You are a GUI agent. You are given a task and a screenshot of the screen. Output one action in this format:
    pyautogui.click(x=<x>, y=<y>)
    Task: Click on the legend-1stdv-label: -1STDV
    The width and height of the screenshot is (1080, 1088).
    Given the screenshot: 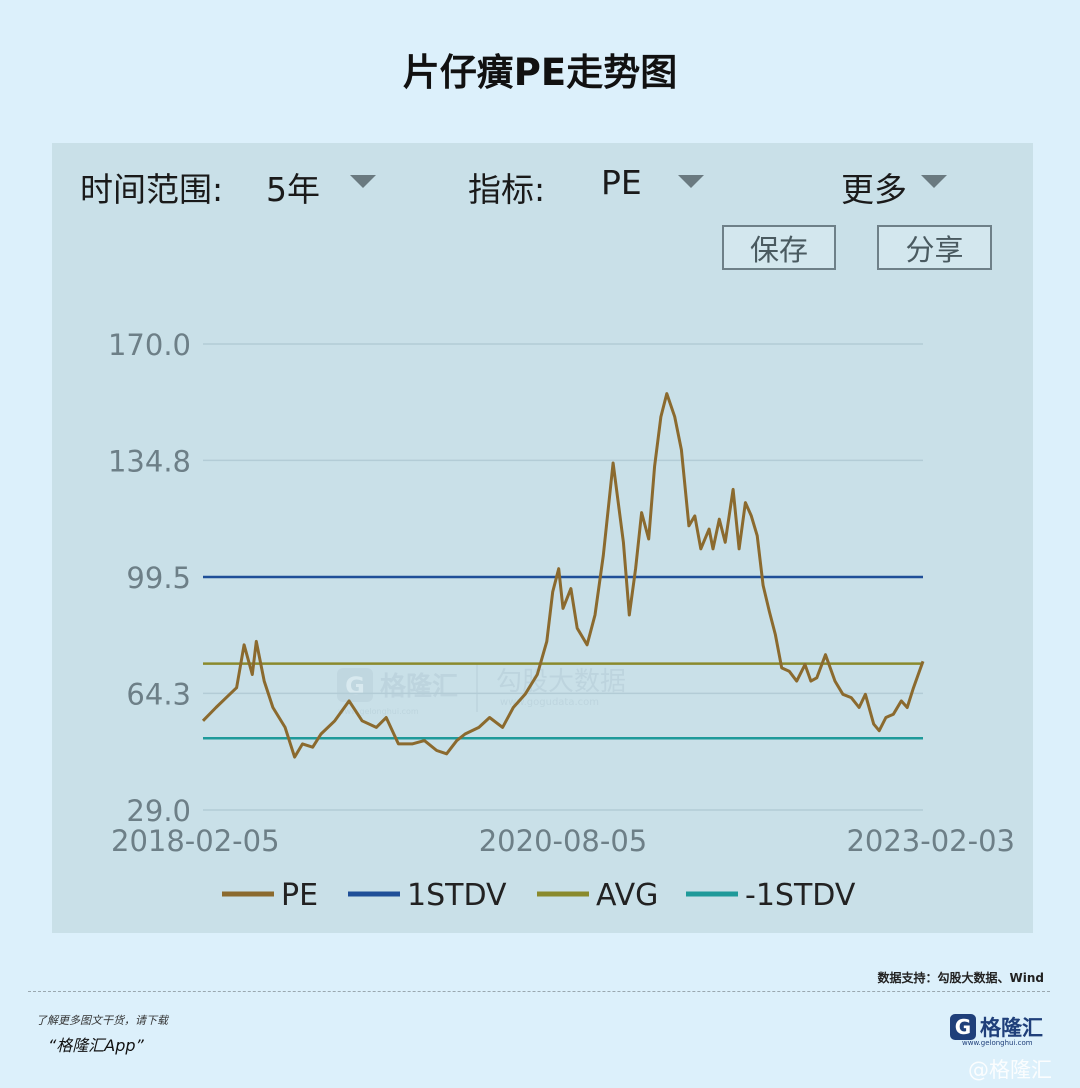 What is the action you would take?
    pyautogui.click(x=800, y=895)
    